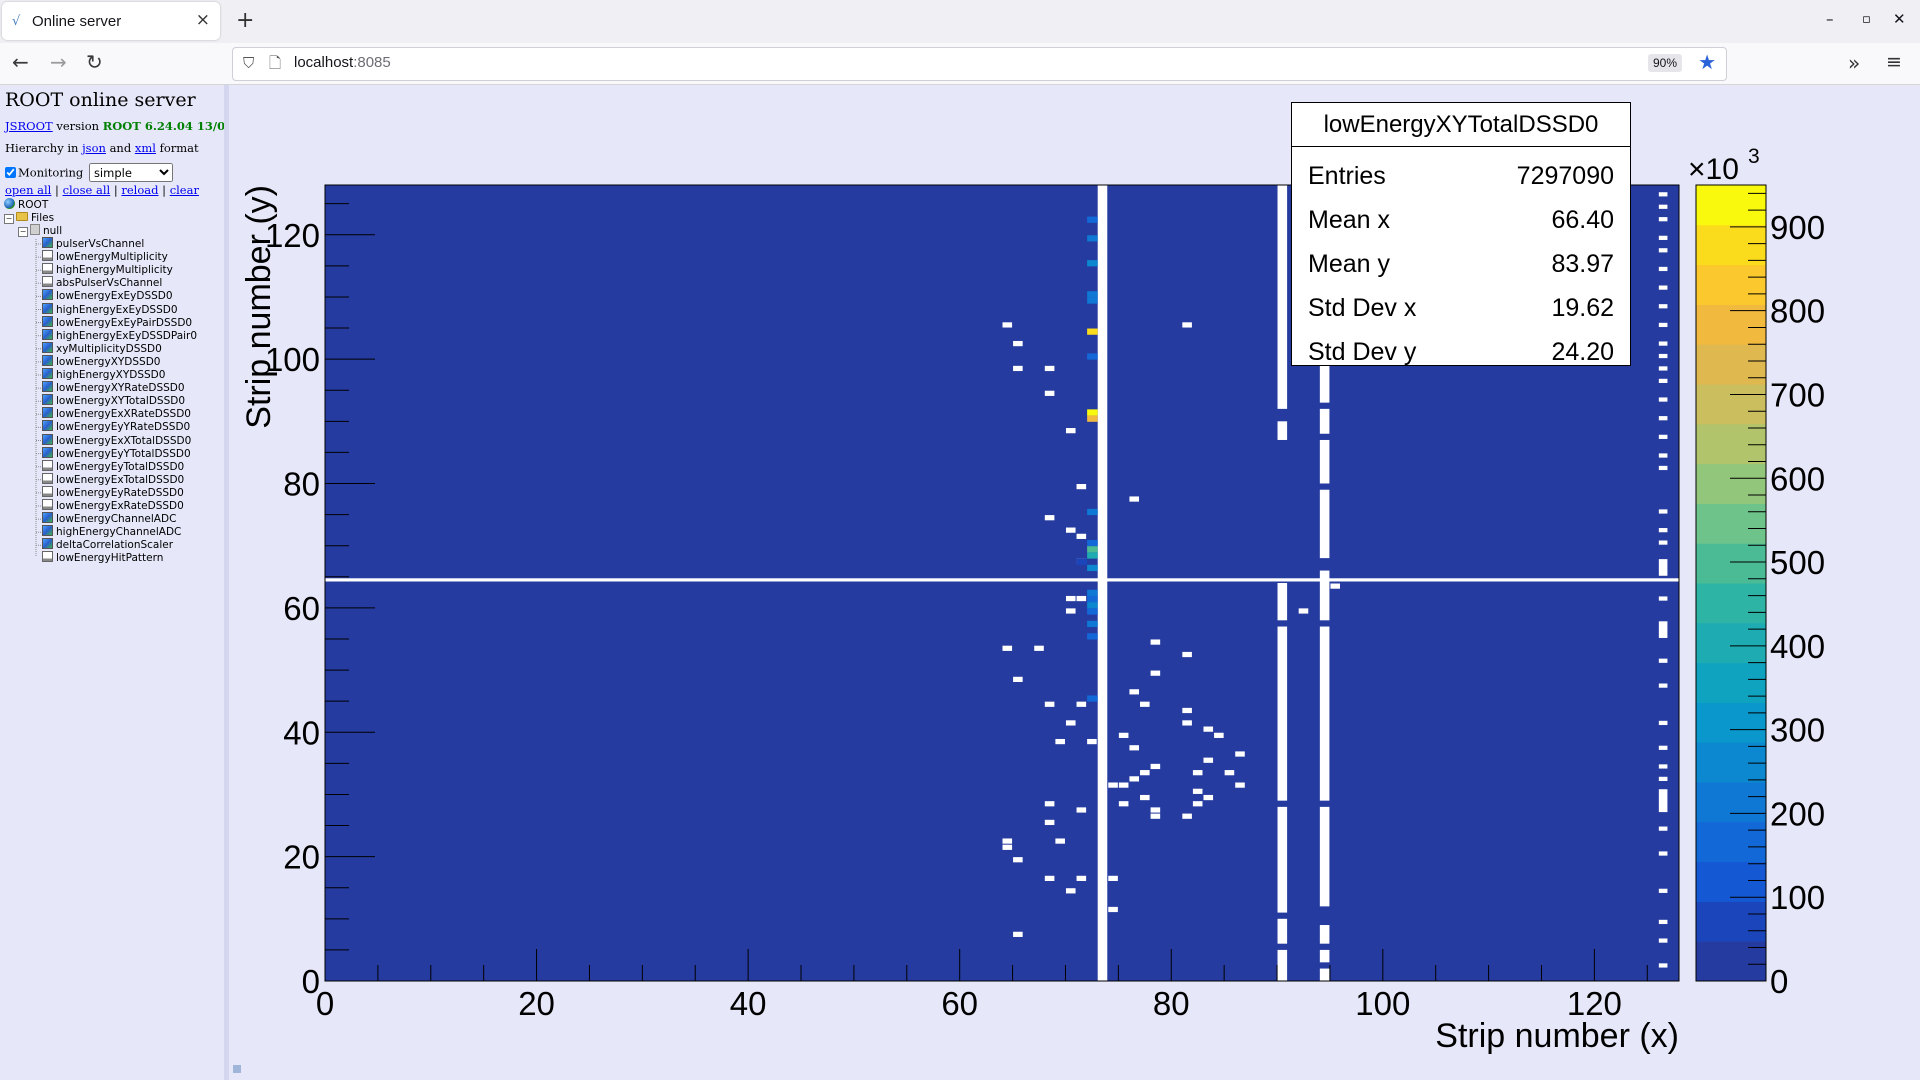 This screenshot has height=1080, width=1920. Describe the element at coordinates (101, 362) in the screenshot. I see `tree-item: lowEnergyXYDSSD0` at that location.